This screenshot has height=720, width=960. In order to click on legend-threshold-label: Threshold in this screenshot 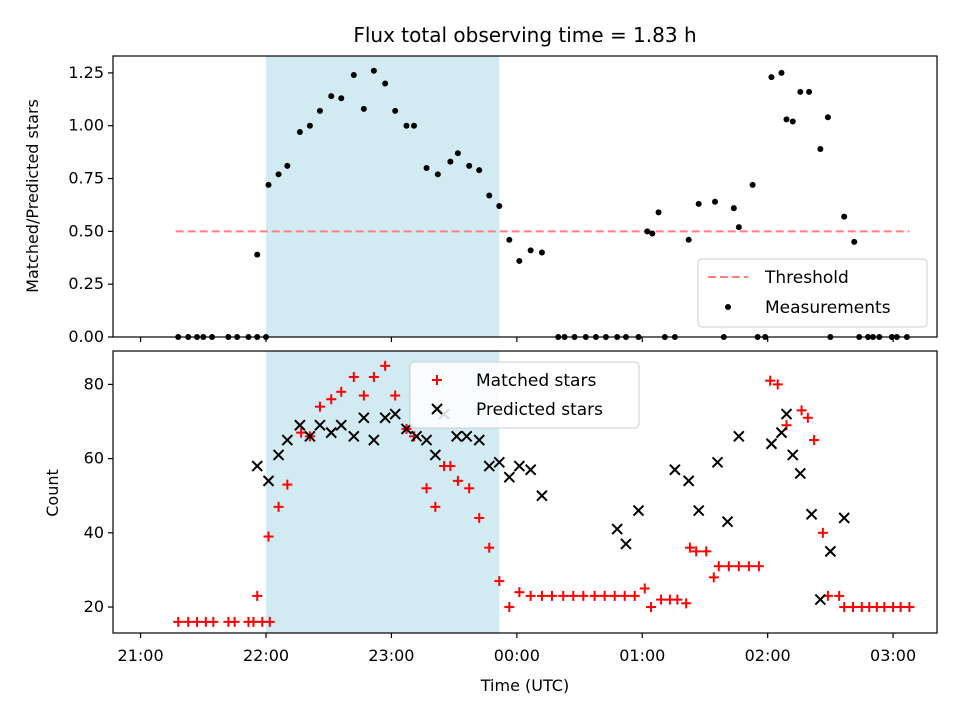, I will do `click(806, 278)`.